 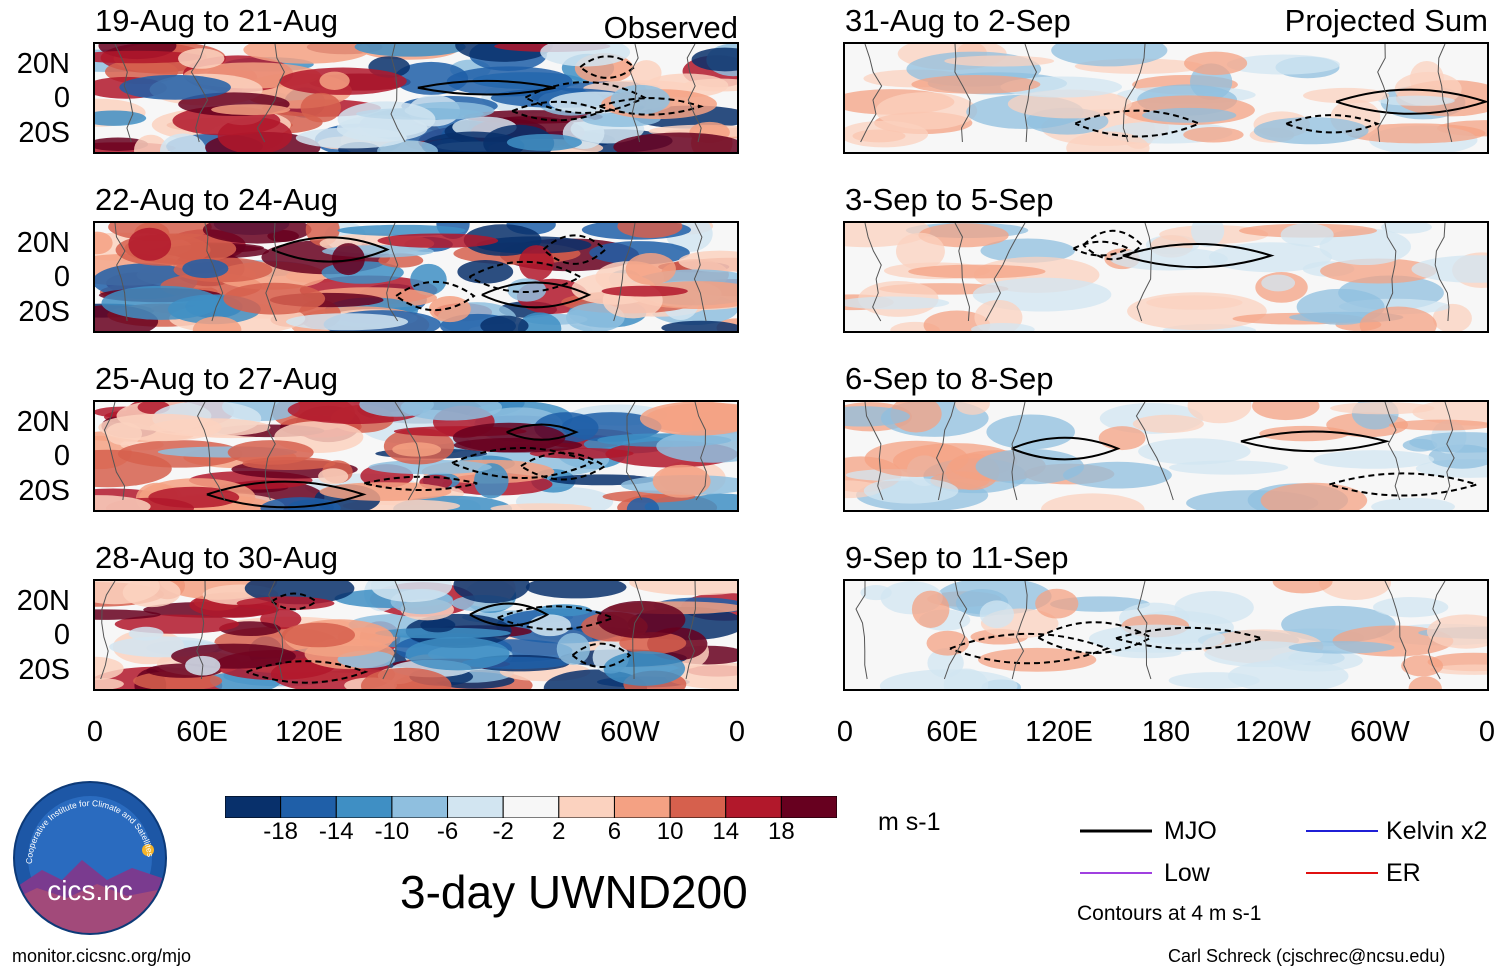 What do you see at coordinates (280, 831) in the screenshot?
I see `colorbar-tick-label: -18` at bounding box center [280, 831].